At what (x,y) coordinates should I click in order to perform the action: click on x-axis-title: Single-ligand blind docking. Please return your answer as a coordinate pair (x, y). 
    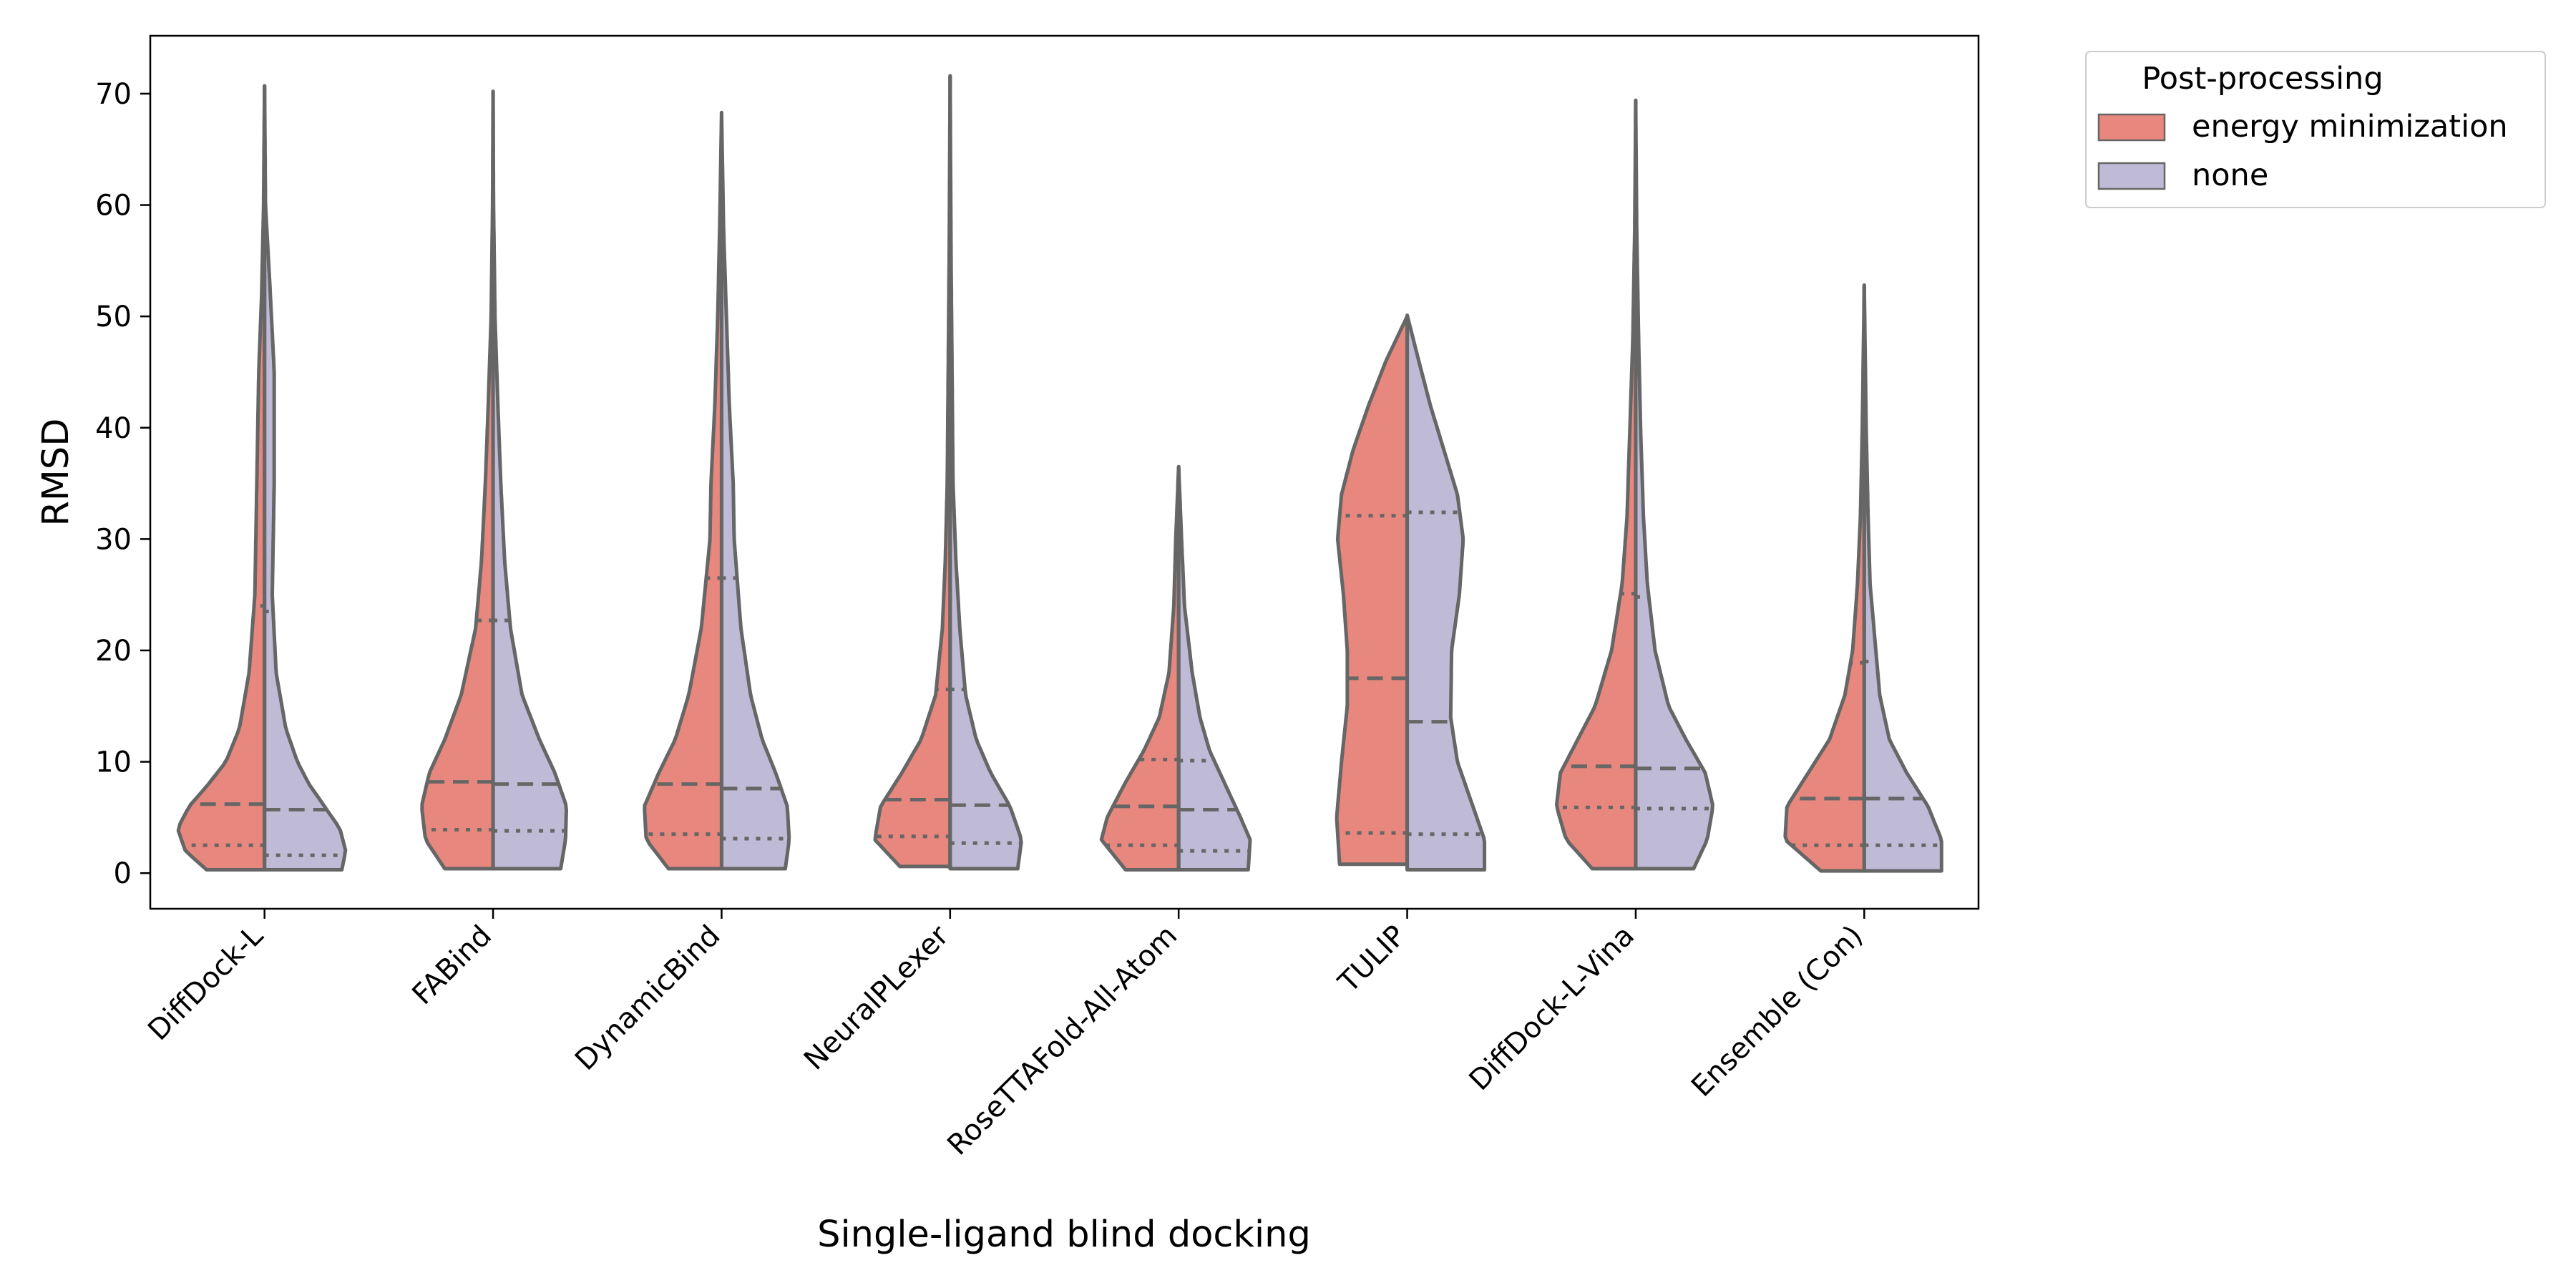
    Looking at the image, I should click on (1064, 1235).